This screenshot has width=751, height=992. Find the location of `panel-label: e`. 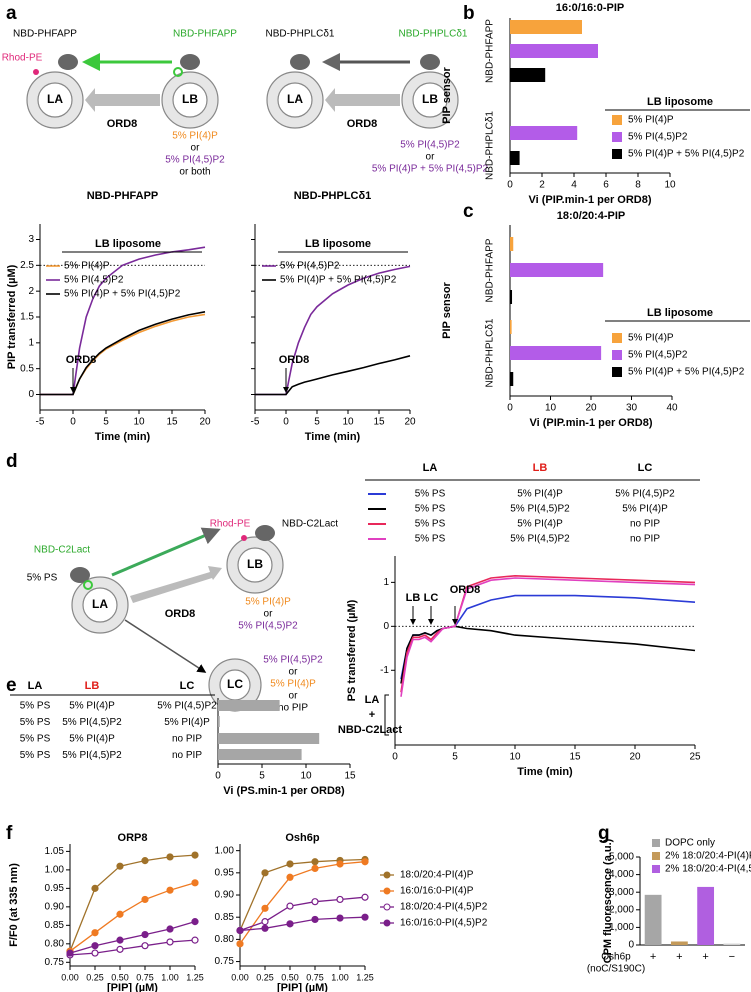

panel-label: e is located at coordinates (11, 685).